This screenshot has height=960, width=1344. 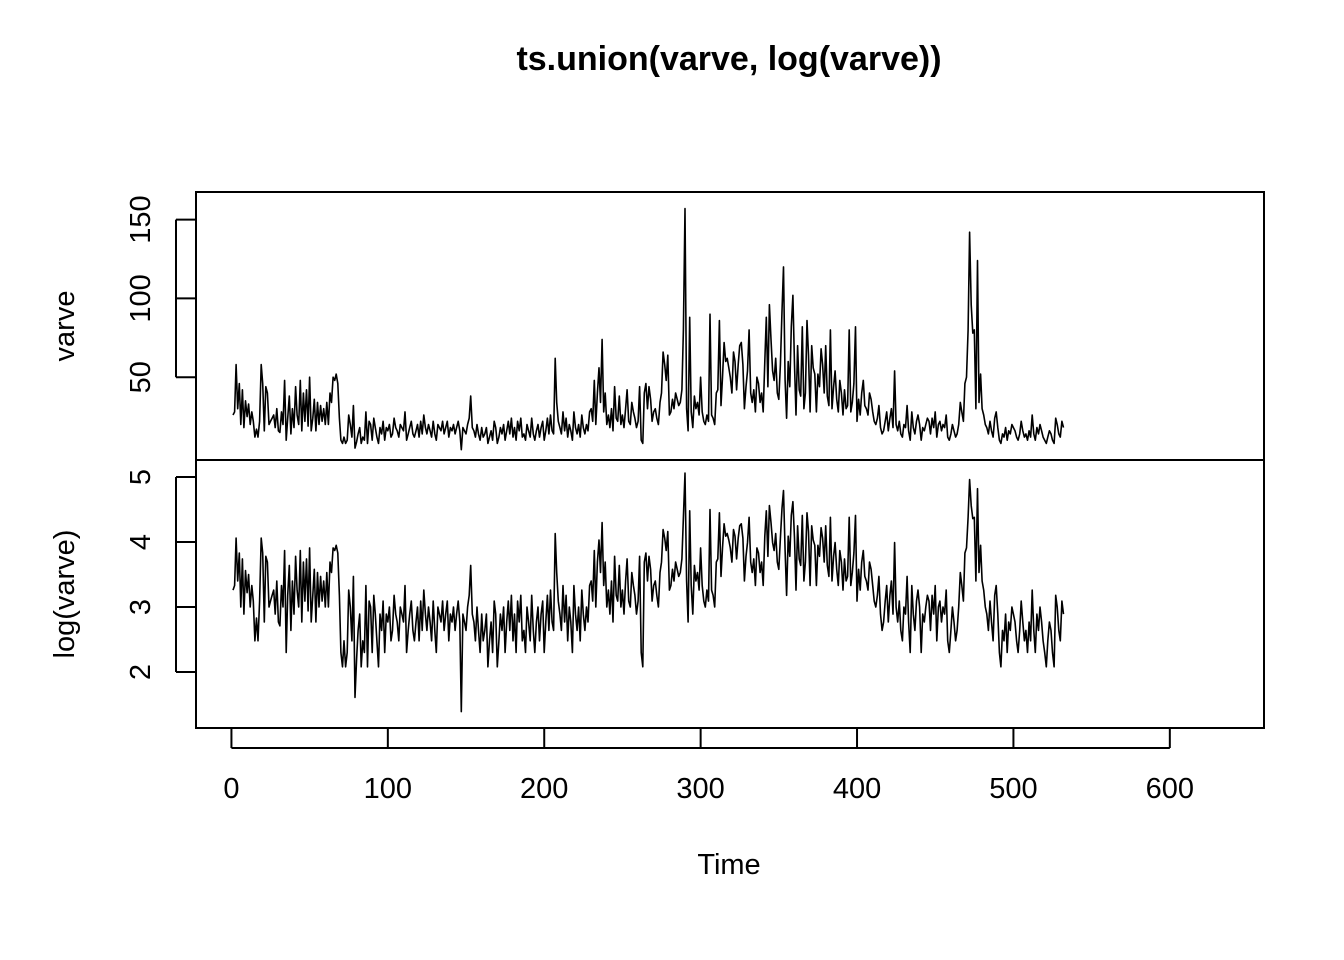 I want to click on x-axis-label: Time, so click(x=728, y=865).